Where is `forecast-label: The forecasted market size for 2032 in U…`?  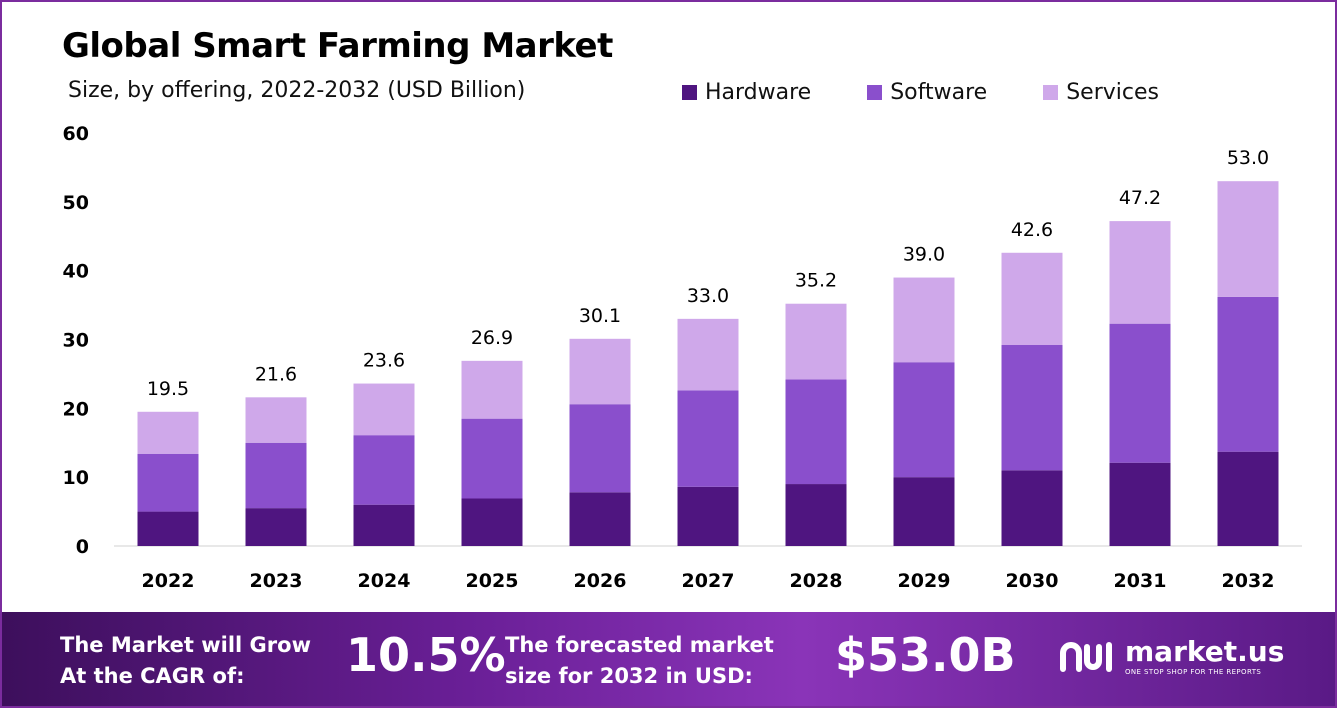
forecast-label: The forecasted market size for 2032 in U… is located at coordinates (655, 661).